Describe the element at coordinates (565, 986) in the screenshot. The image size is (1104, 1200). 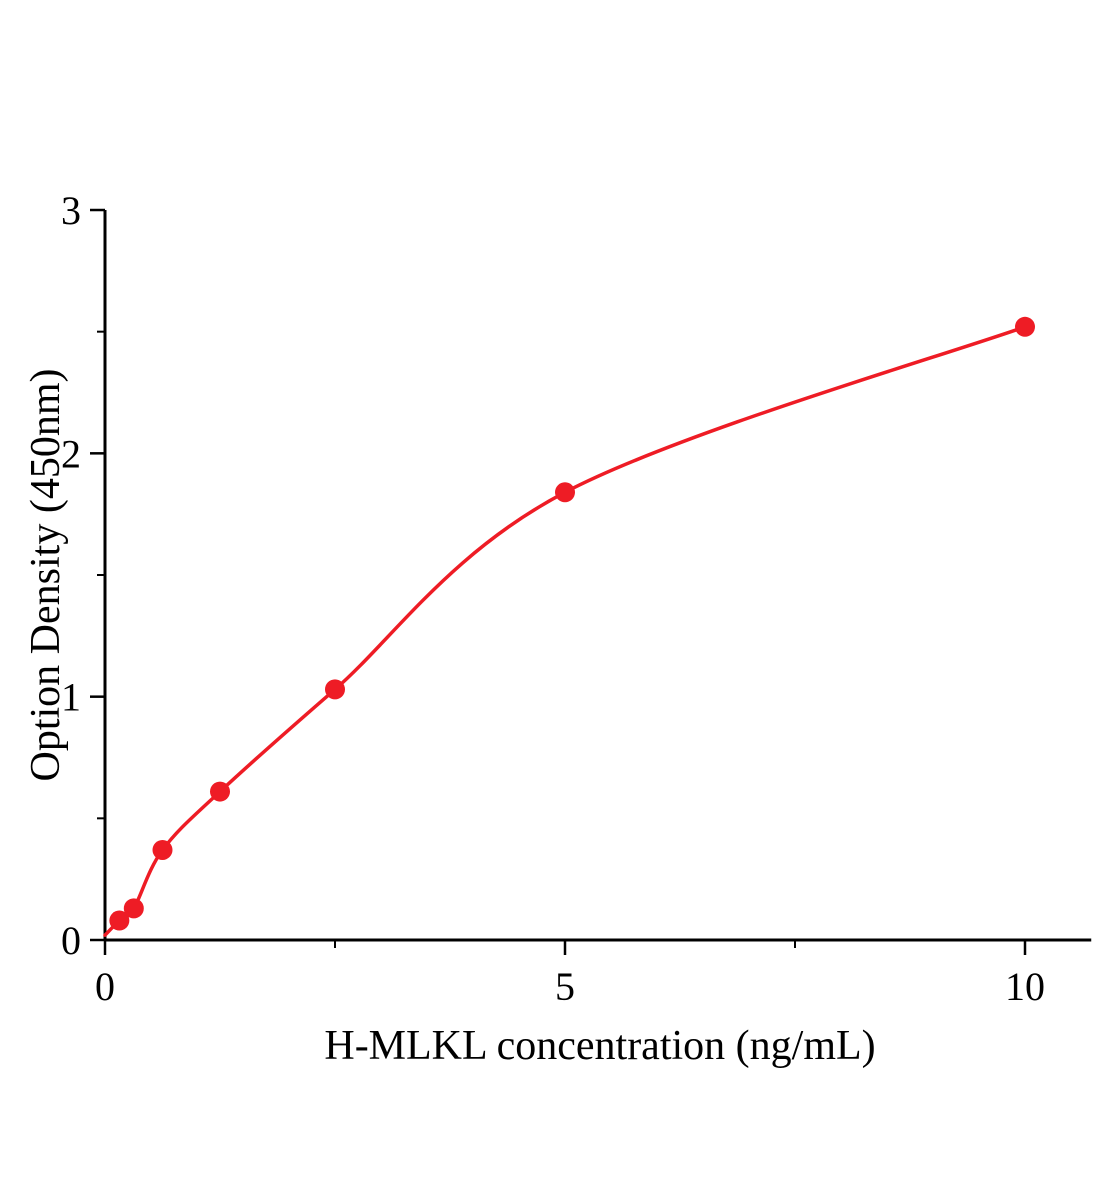
I see `x-axis-tick-label: 5` at that location.